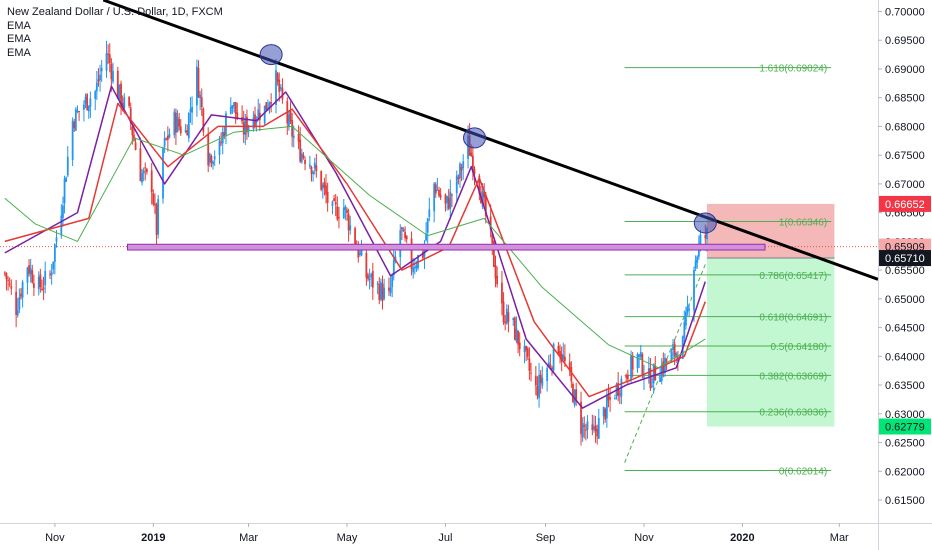 Image resolution: width=932 pixels, height=550 pixels. I want to click on time-axis: Nov 2019 Mar May Jul Sep Nov 2020 Mar, so click(447, 533).